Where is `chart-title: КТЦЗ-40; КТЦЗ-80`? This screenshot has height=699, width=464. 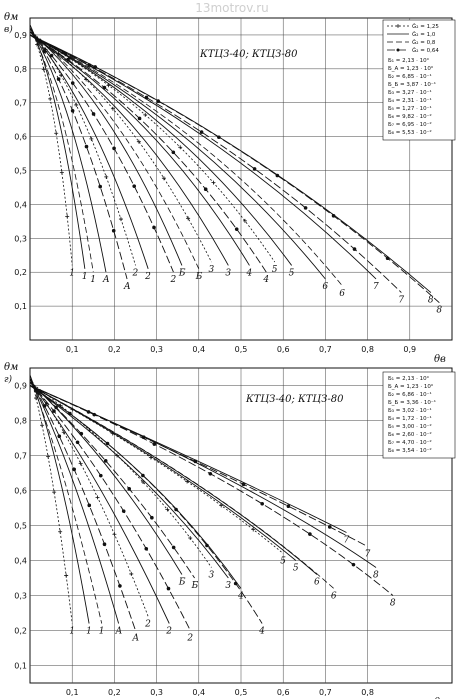 chart-title: КТЦЗ-40; КТЦЗ-80 is located at coordinates (294, 399).